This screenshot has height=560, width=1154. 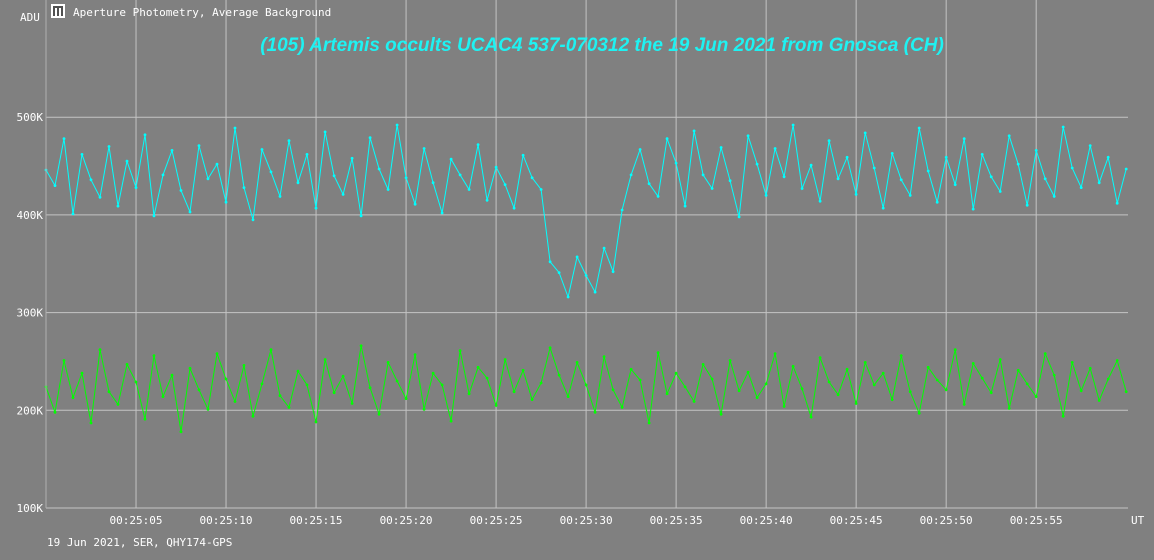 What do you see at coordinates (676, 520) in the screenshot?
I see `x-tick-label: 00:25:35` at bounding box center [676, 520].